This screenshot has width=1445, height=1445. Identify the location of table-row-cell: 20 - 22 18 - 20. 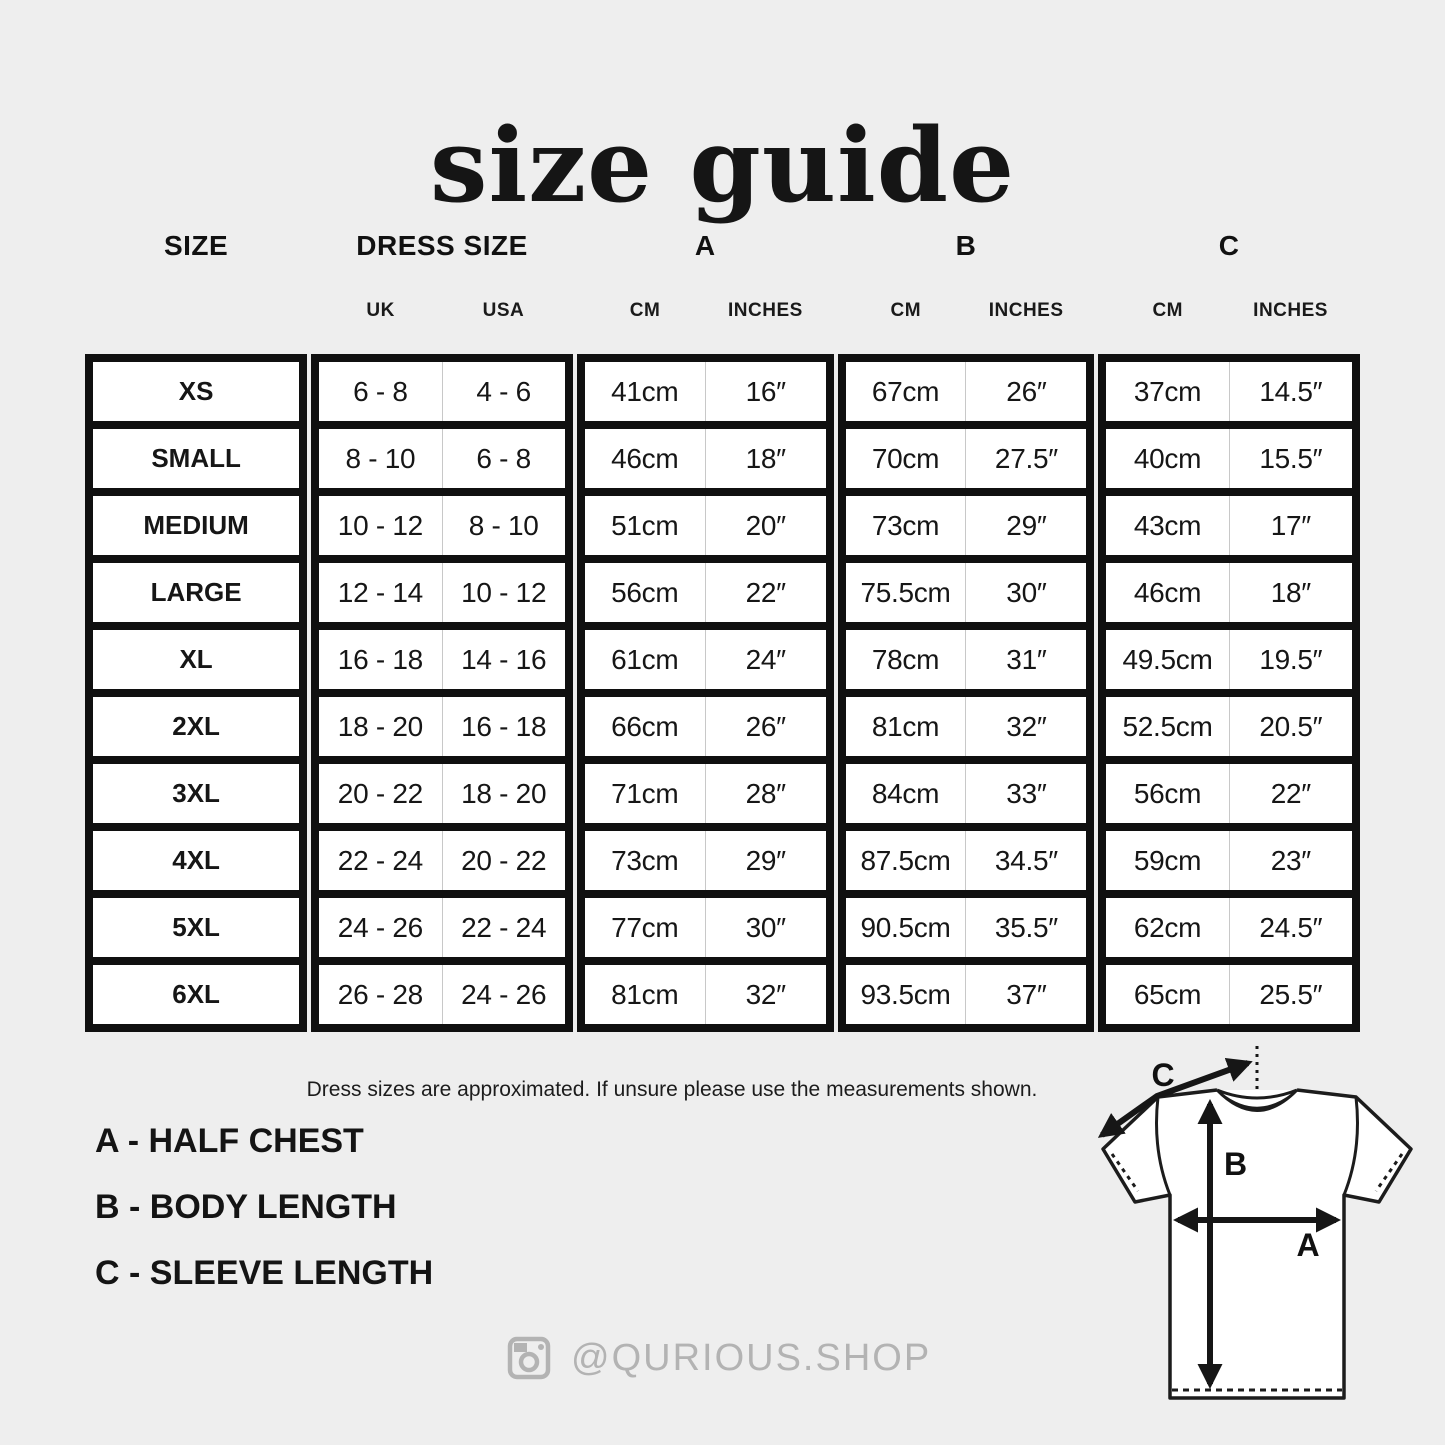
(442, 793).